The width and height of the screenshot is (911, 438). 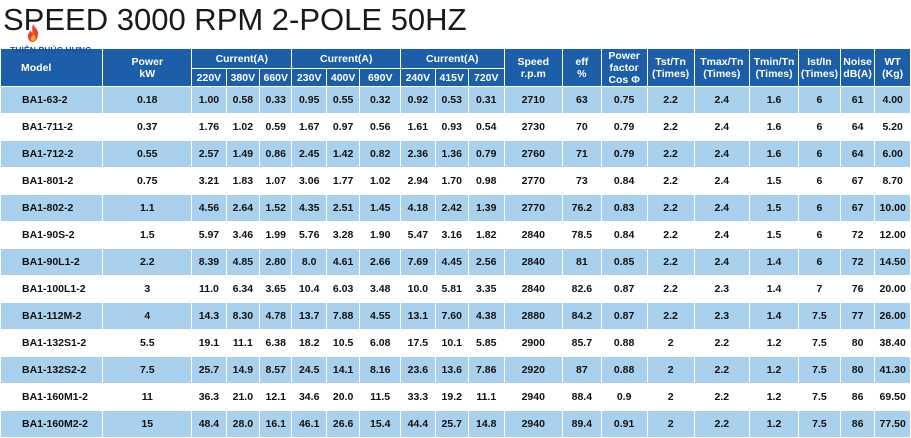 I want to click on table-cell: 69.50, so click(x=892, y=397).